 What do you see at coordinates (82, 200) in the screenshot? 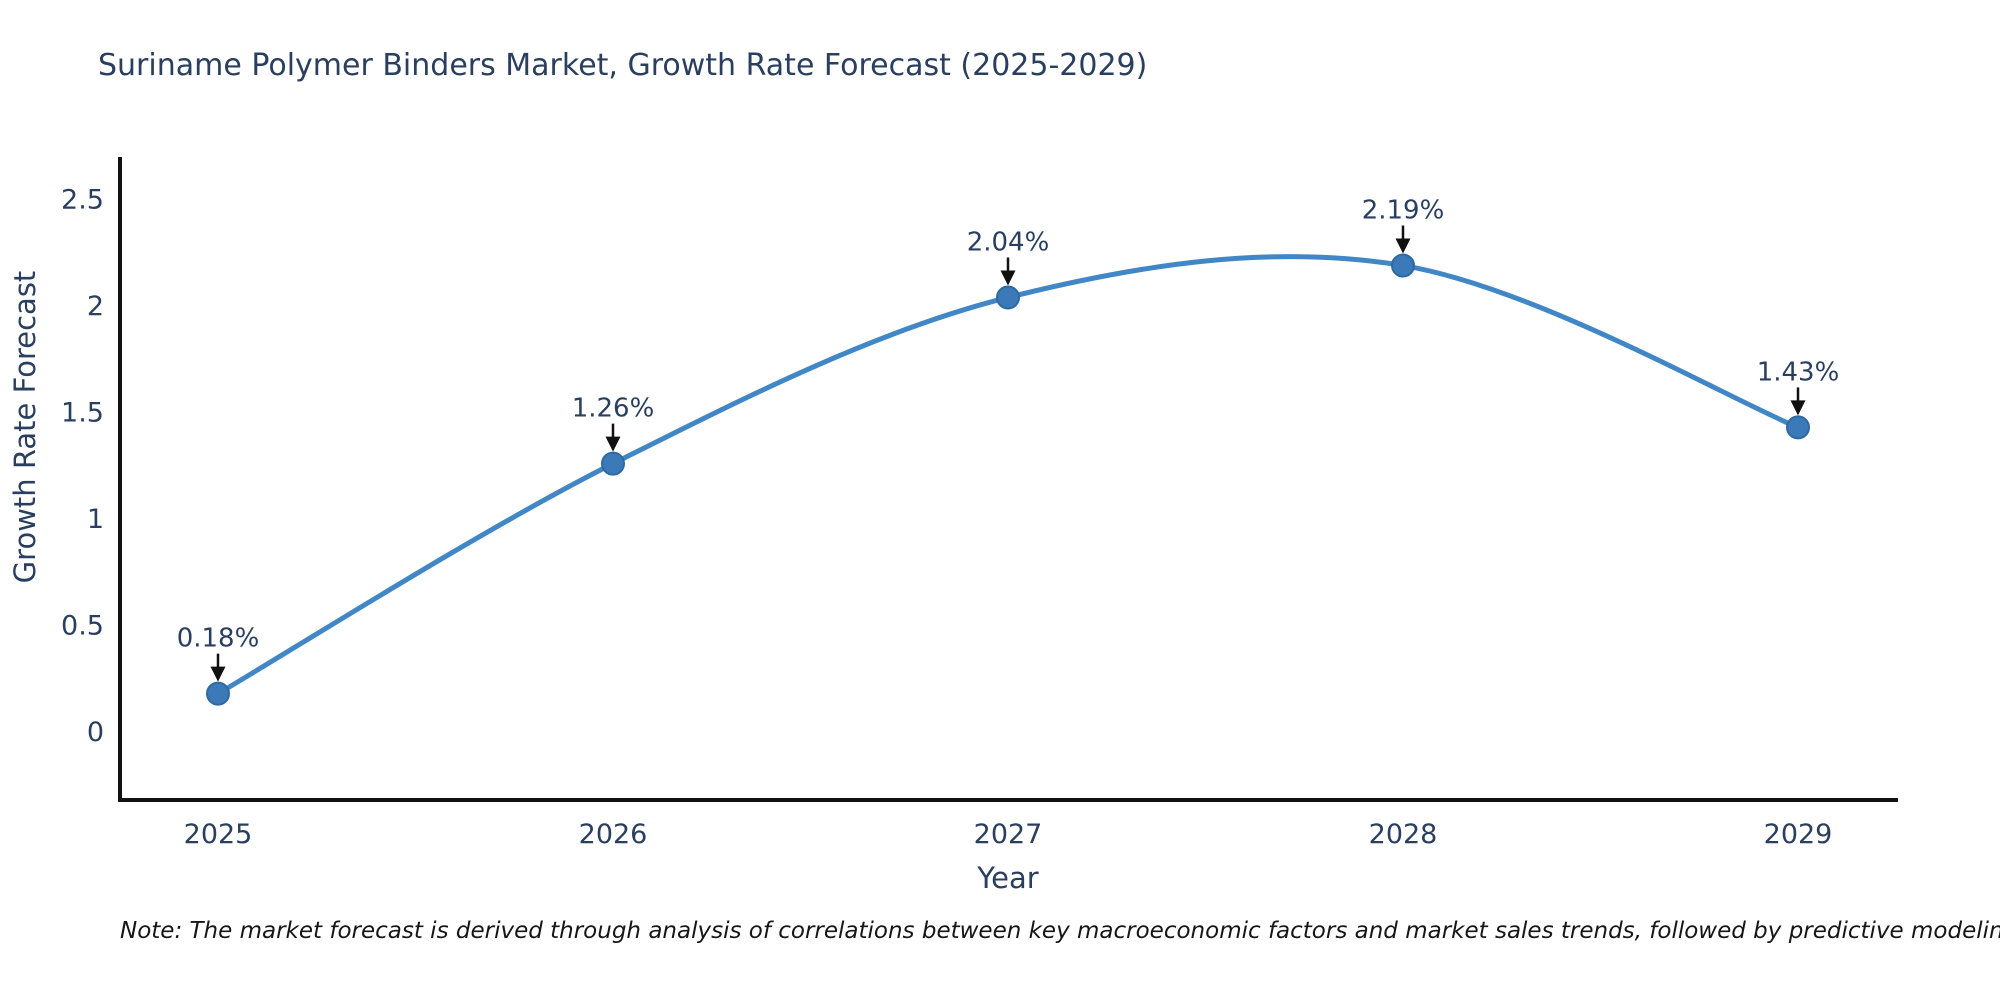
I see `y-tick-label: 2.5` at bounding box center [82, 200].